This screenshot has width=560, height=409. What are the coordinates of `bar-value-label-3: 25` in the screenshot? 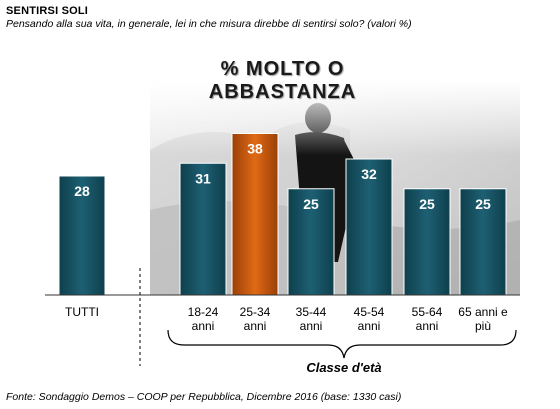 It's located at (311, 204).